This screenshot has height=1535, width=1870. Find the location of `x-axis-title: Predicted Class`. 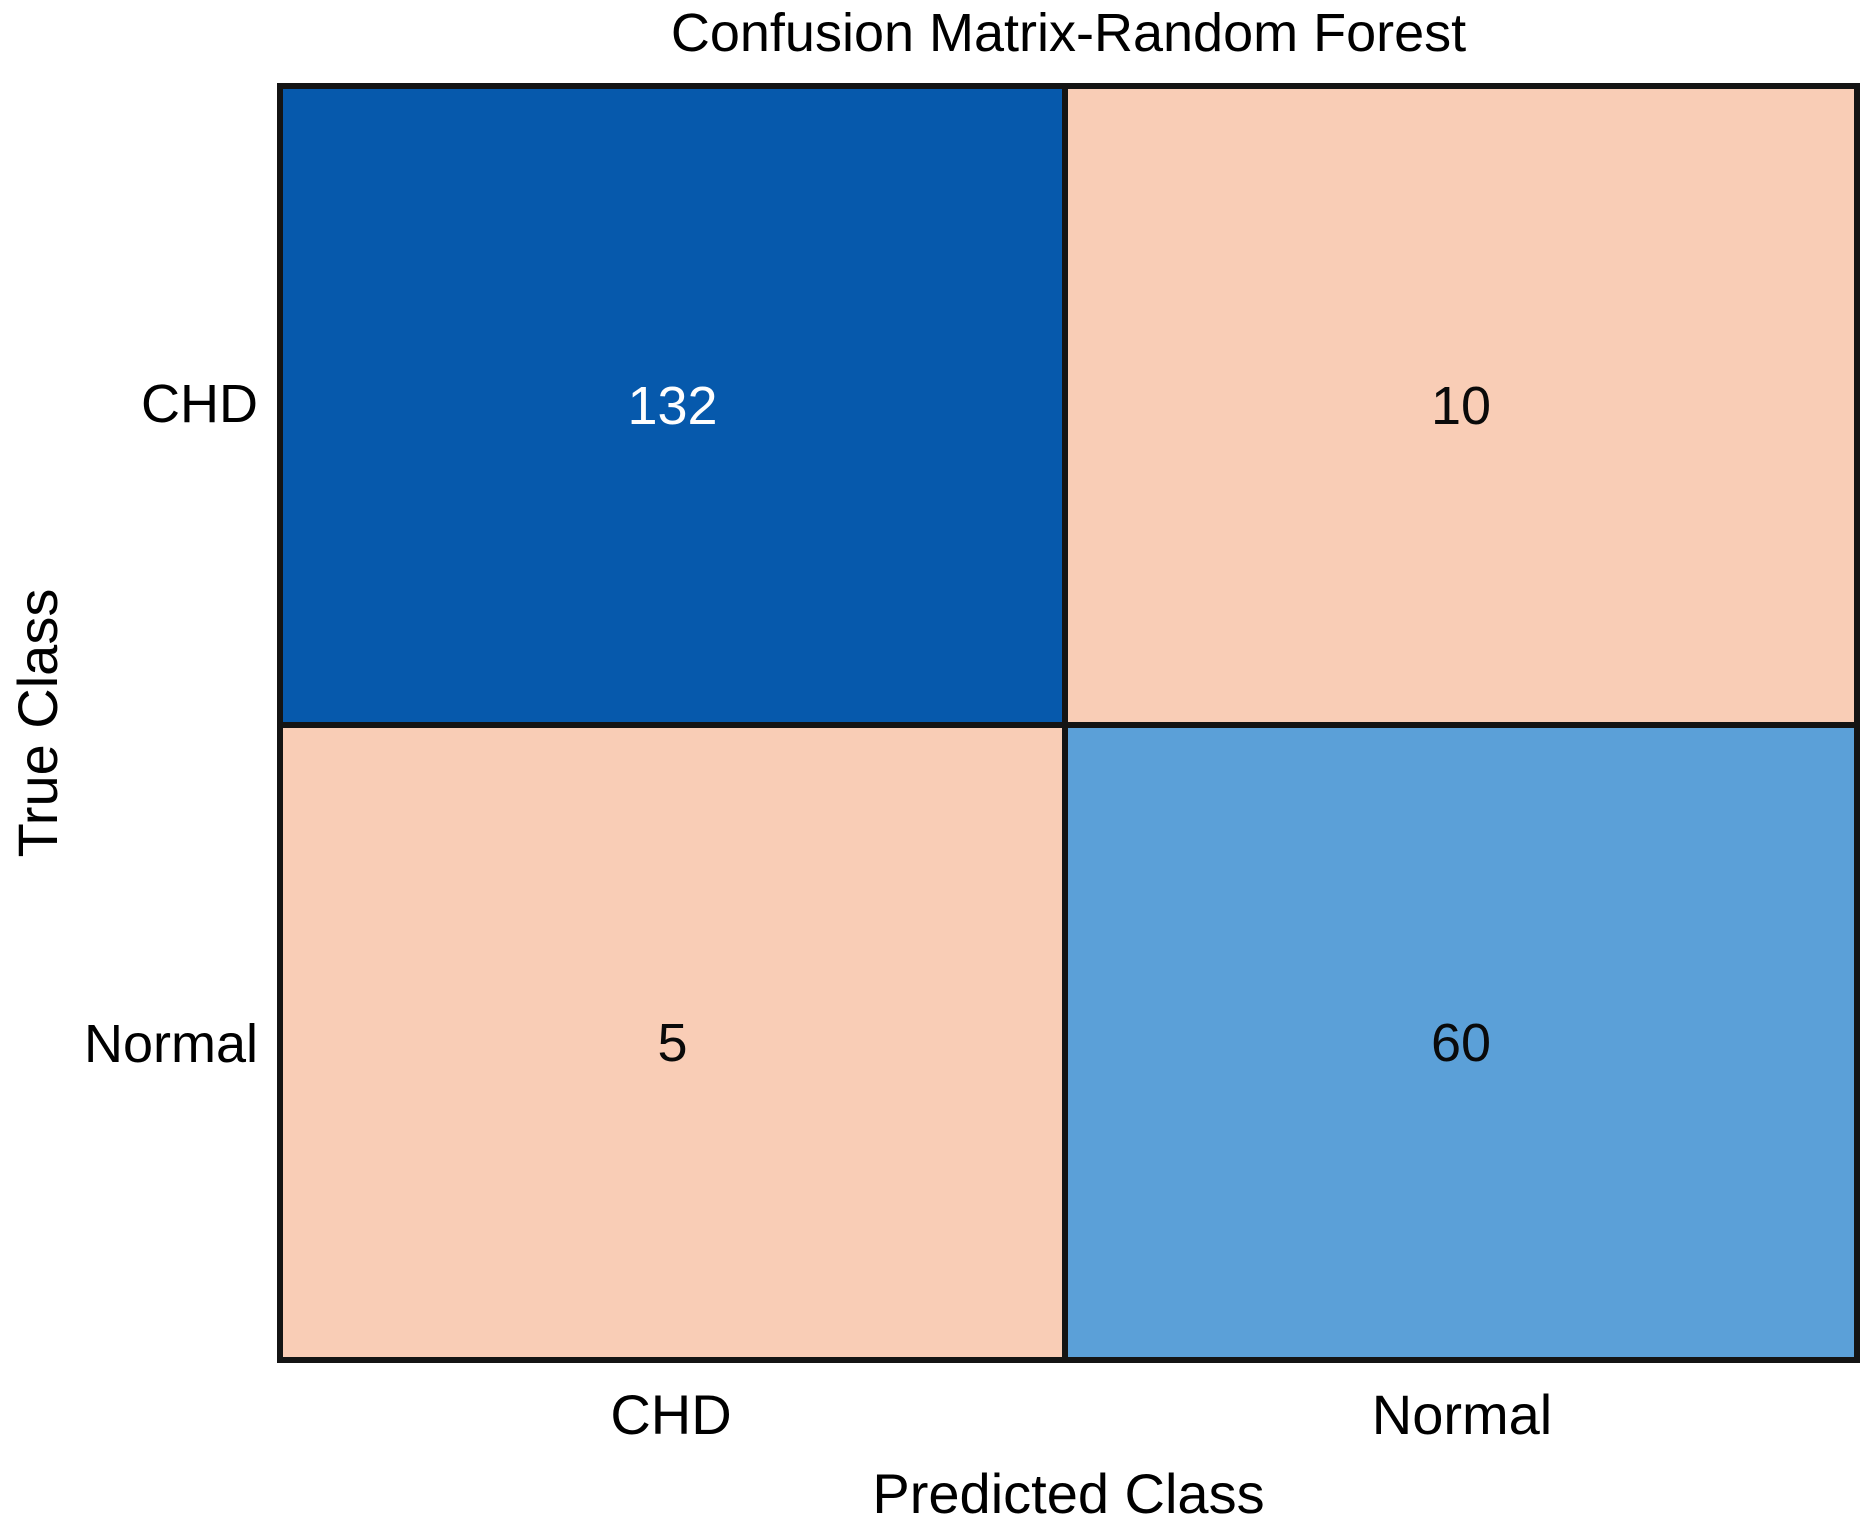

x-axis-title: Predicted Class is located at coordinates (1068, 1493).